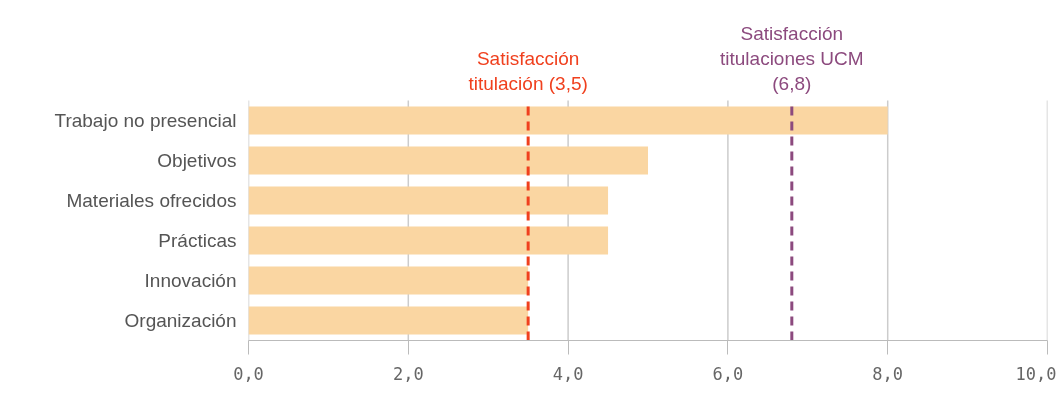  Describe the element at coordinates (888, 373) in the screenshot. I see `x-tick-label: 8,0` at that location.